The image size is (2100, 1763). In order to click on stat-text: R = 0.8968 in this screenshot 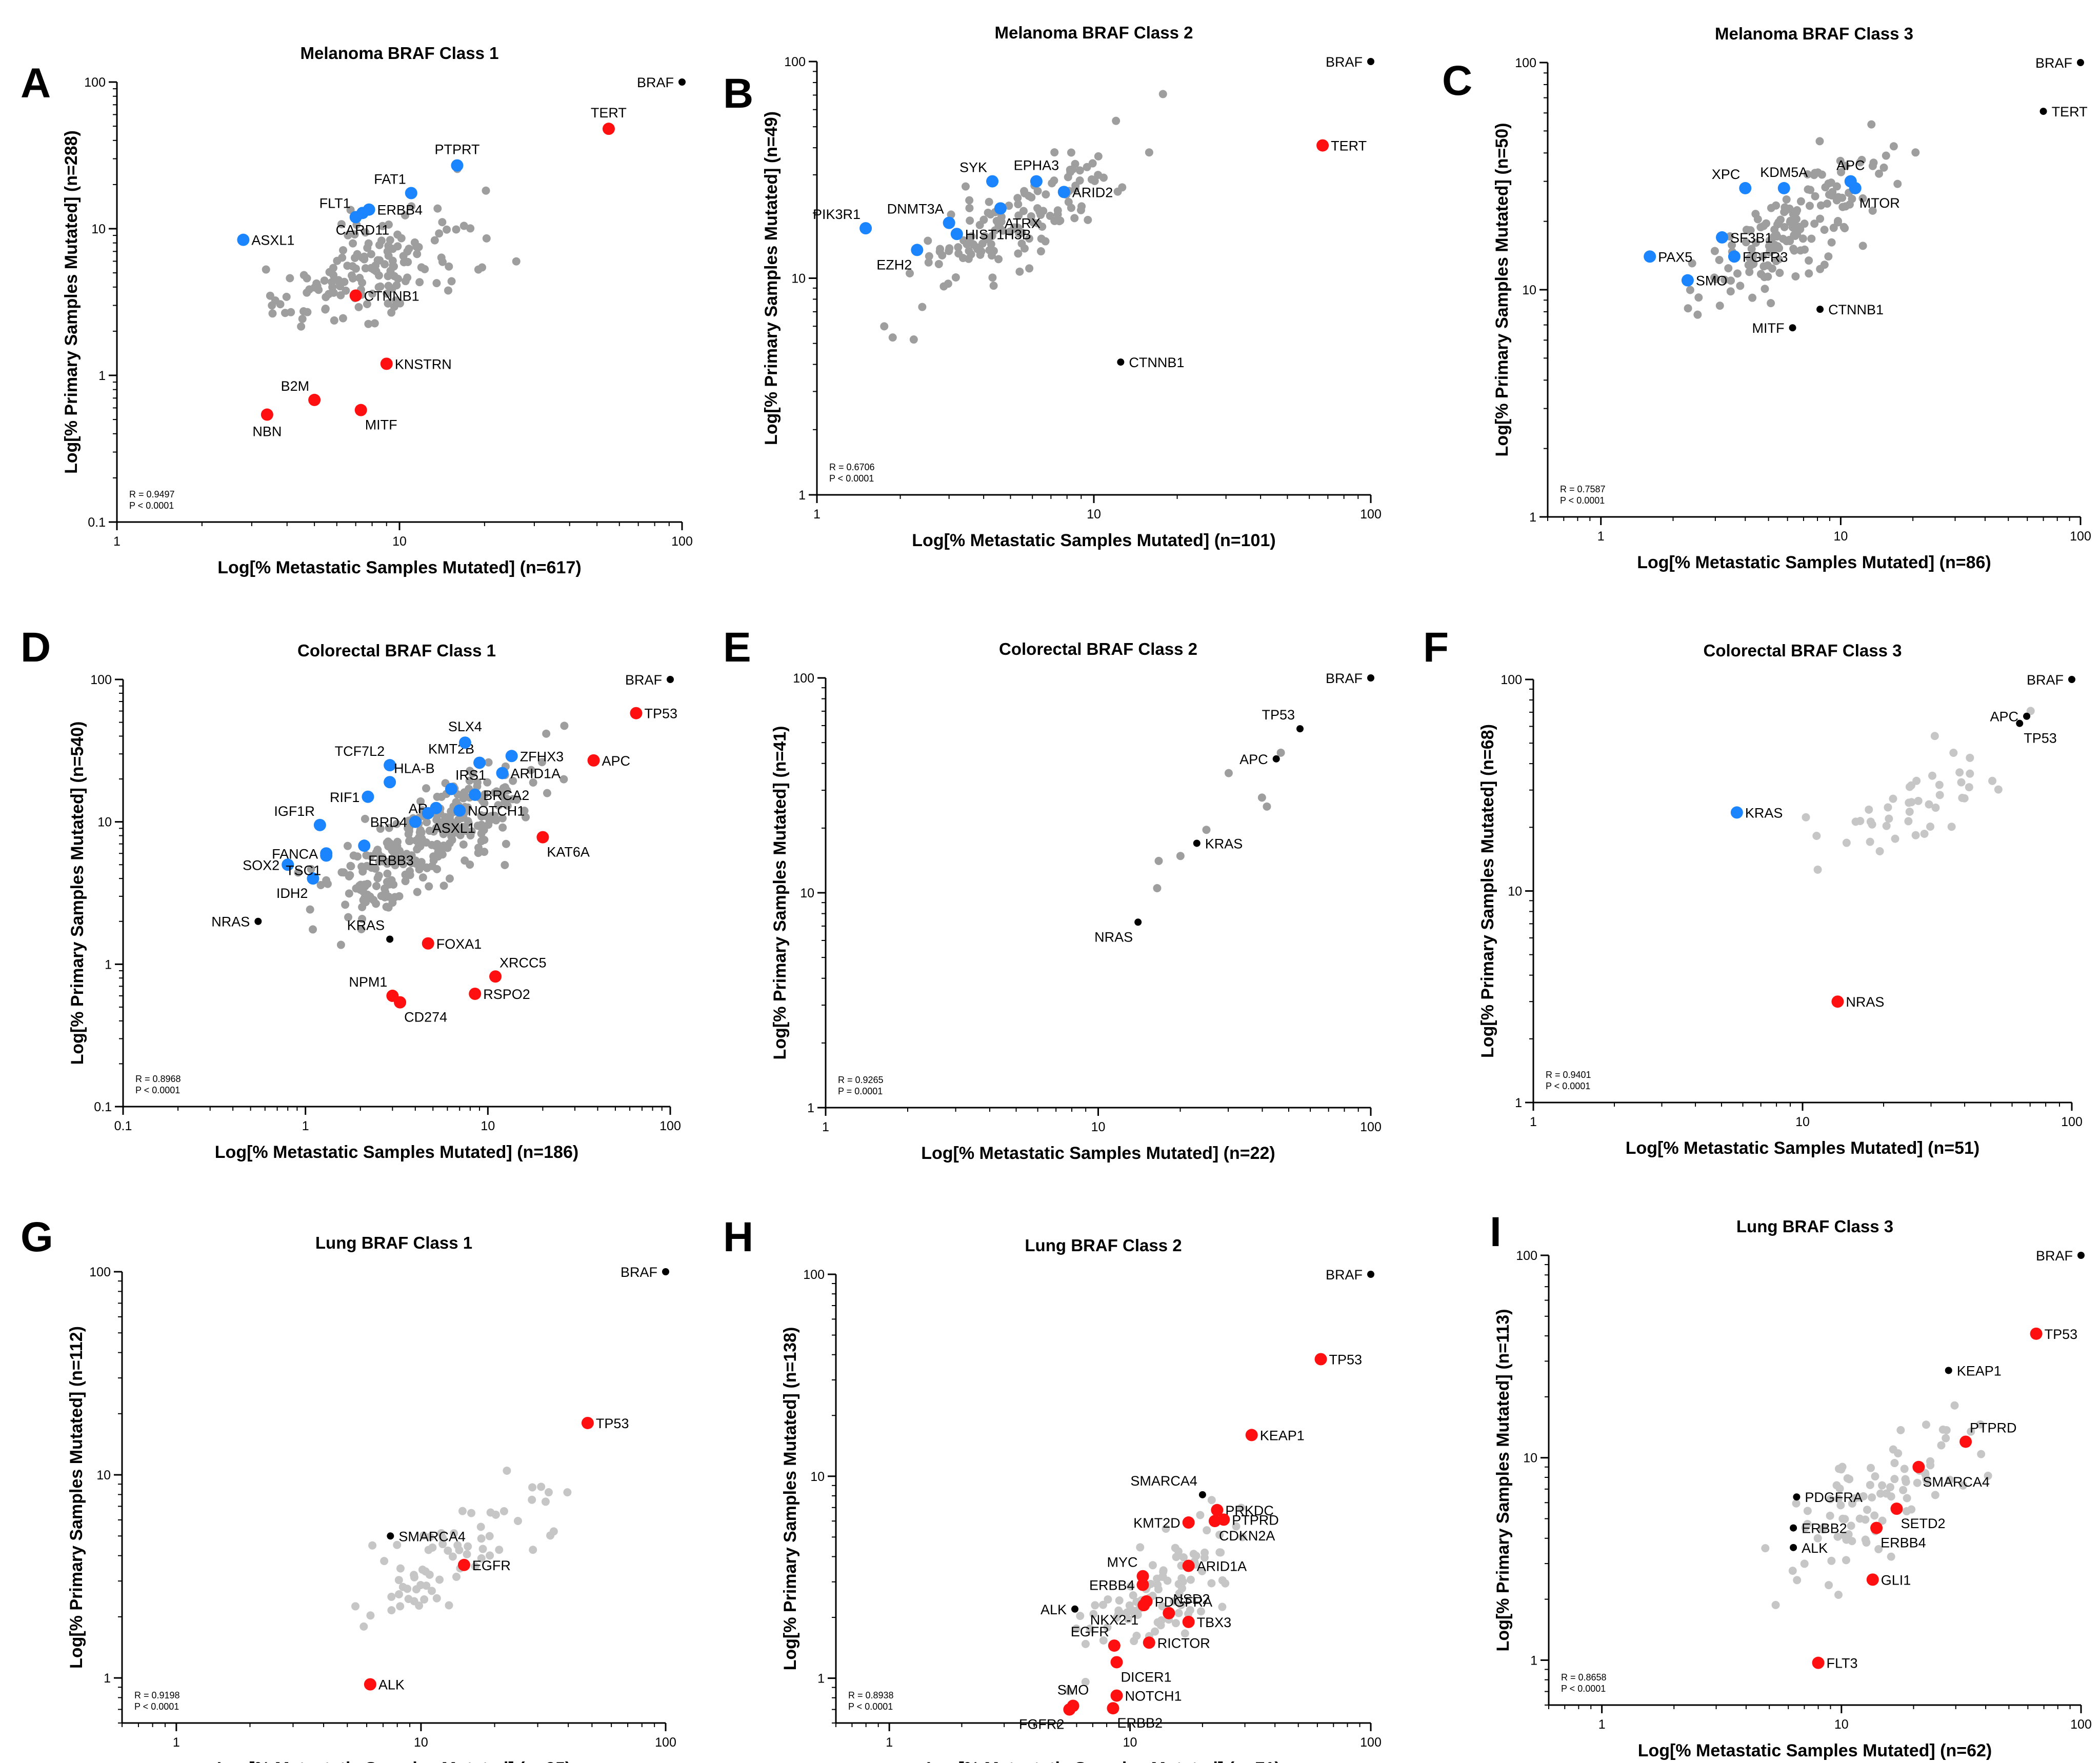, I will do `click(158, 1079)`.